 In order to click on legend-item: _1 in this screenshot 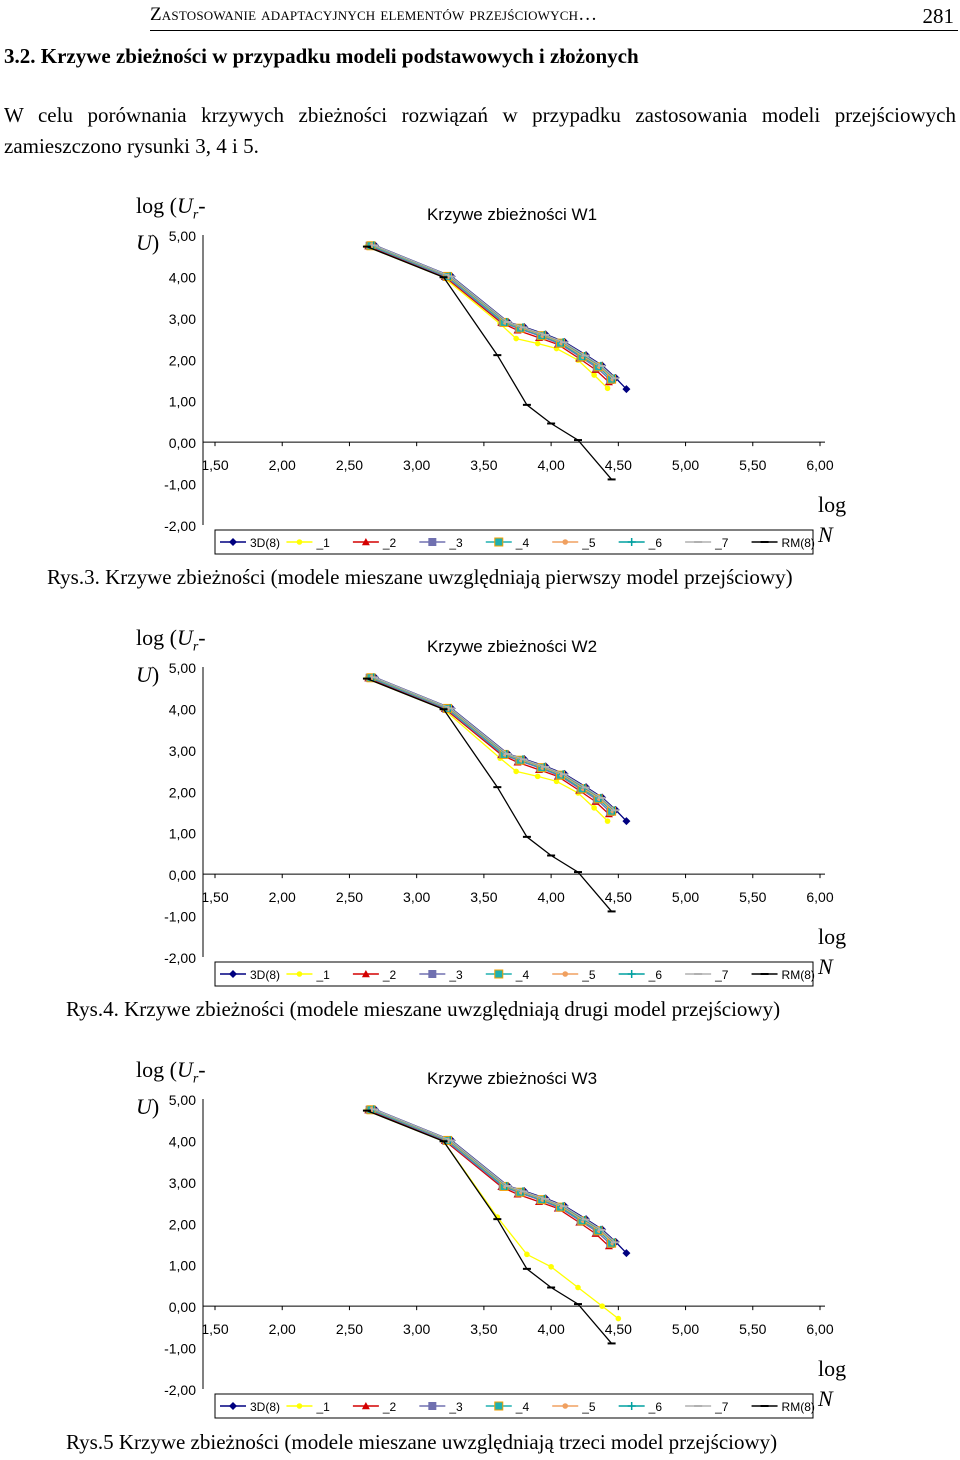, I will do `click(308, 1407)`.